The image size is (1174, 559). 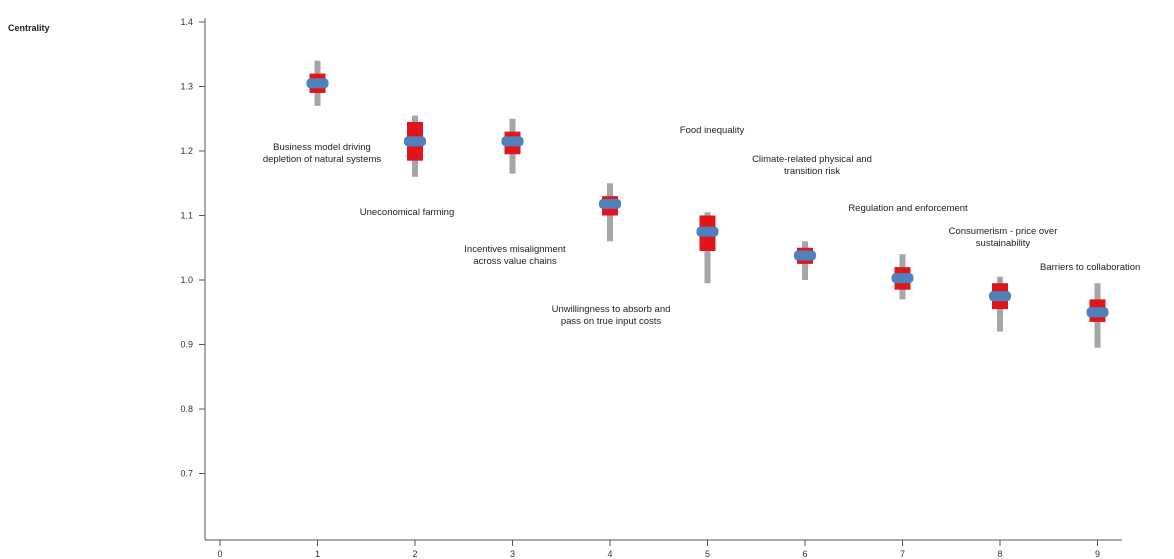 I want to click on annotation-label: depletion of natural systems, so click(x=322, y=159).